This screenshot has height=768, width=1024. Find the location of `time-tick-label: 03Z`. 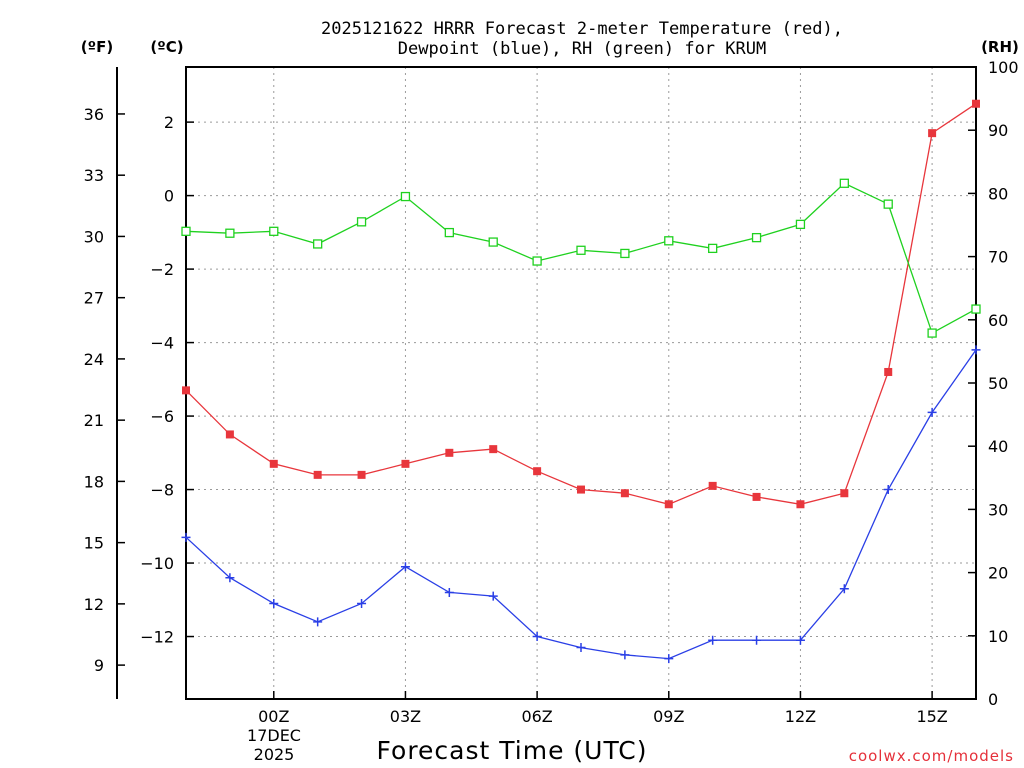

time-tick-label: 03Z is located at coordinates (405, 716).